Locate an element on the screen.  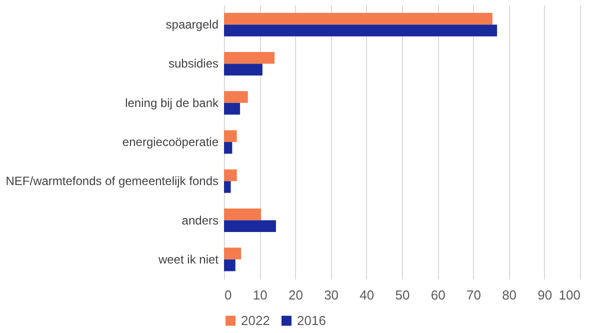
y-tick-label: energiecoöperatie is located at coordinates (170, 142).